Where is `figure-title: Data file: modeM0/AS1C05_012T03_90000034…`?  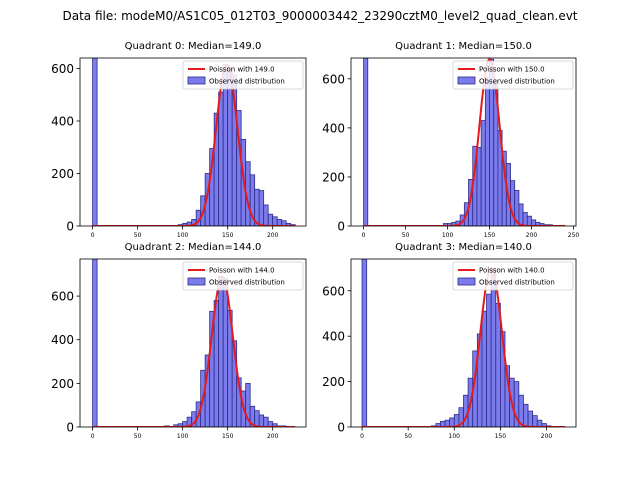
figure-title: Data file: modeM0/AS1C05_012T03_90000034… is located at coordinates (319, 16).